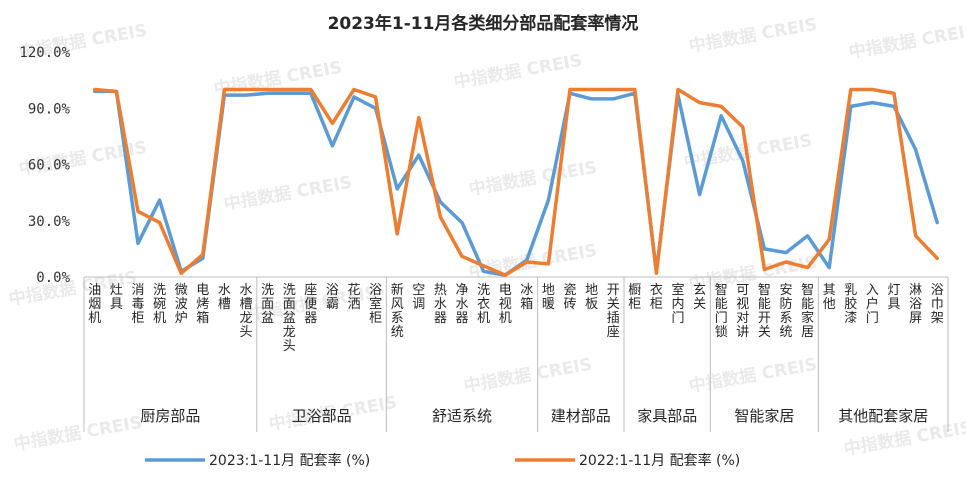 The width and height of the screenshot is (966, 484). What do you see at coordinates (442, 460) in the screenshot?
I see `legend: 2023:1-11月 配套率 (%) 2022:1-11月 配套率 (%)` at bounding box center [442, 460].